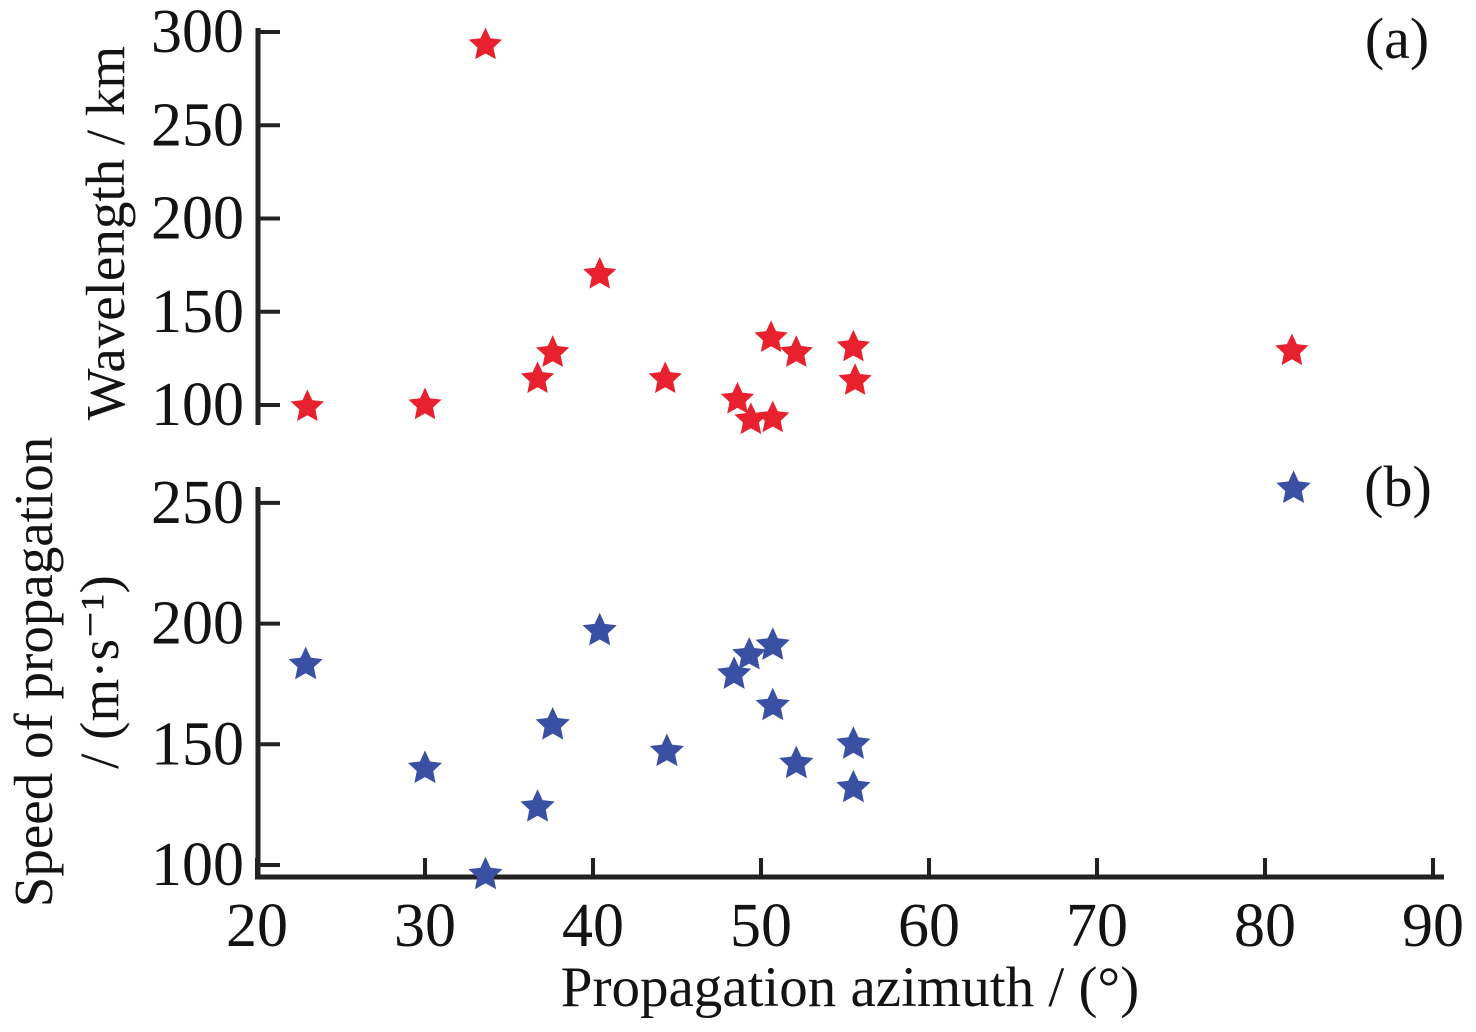 The height and width of the screenshot is (1032, 1476). Describe the element at coordinates (929, 926) in the screenshot. I see `x-tick-label: 60` at that location.